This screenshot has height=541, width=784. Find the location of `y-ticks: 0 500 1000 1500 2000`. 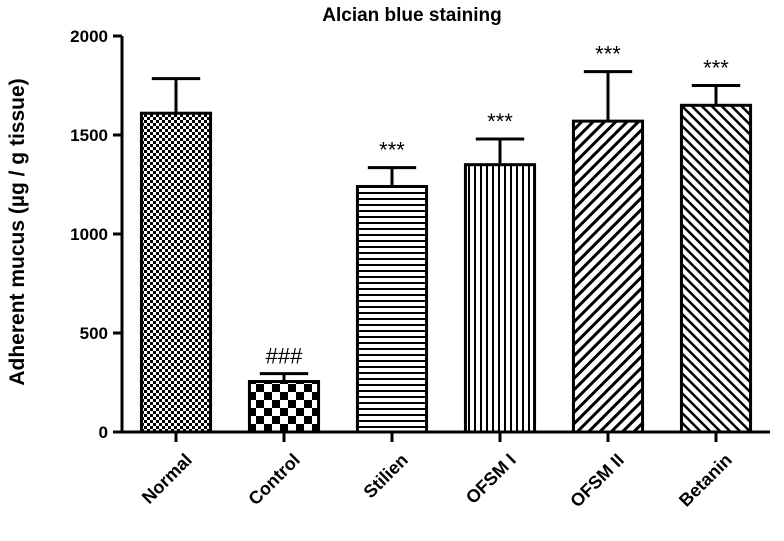

y-ticks: 0 500 1000 1500 2000 is located at coordinates (96, 234).